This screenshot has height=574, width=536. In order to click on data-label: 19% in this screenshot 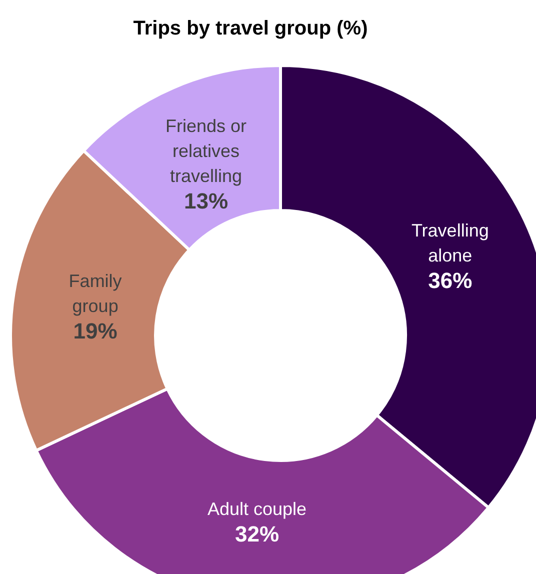, I will do `click(95, 331)`.